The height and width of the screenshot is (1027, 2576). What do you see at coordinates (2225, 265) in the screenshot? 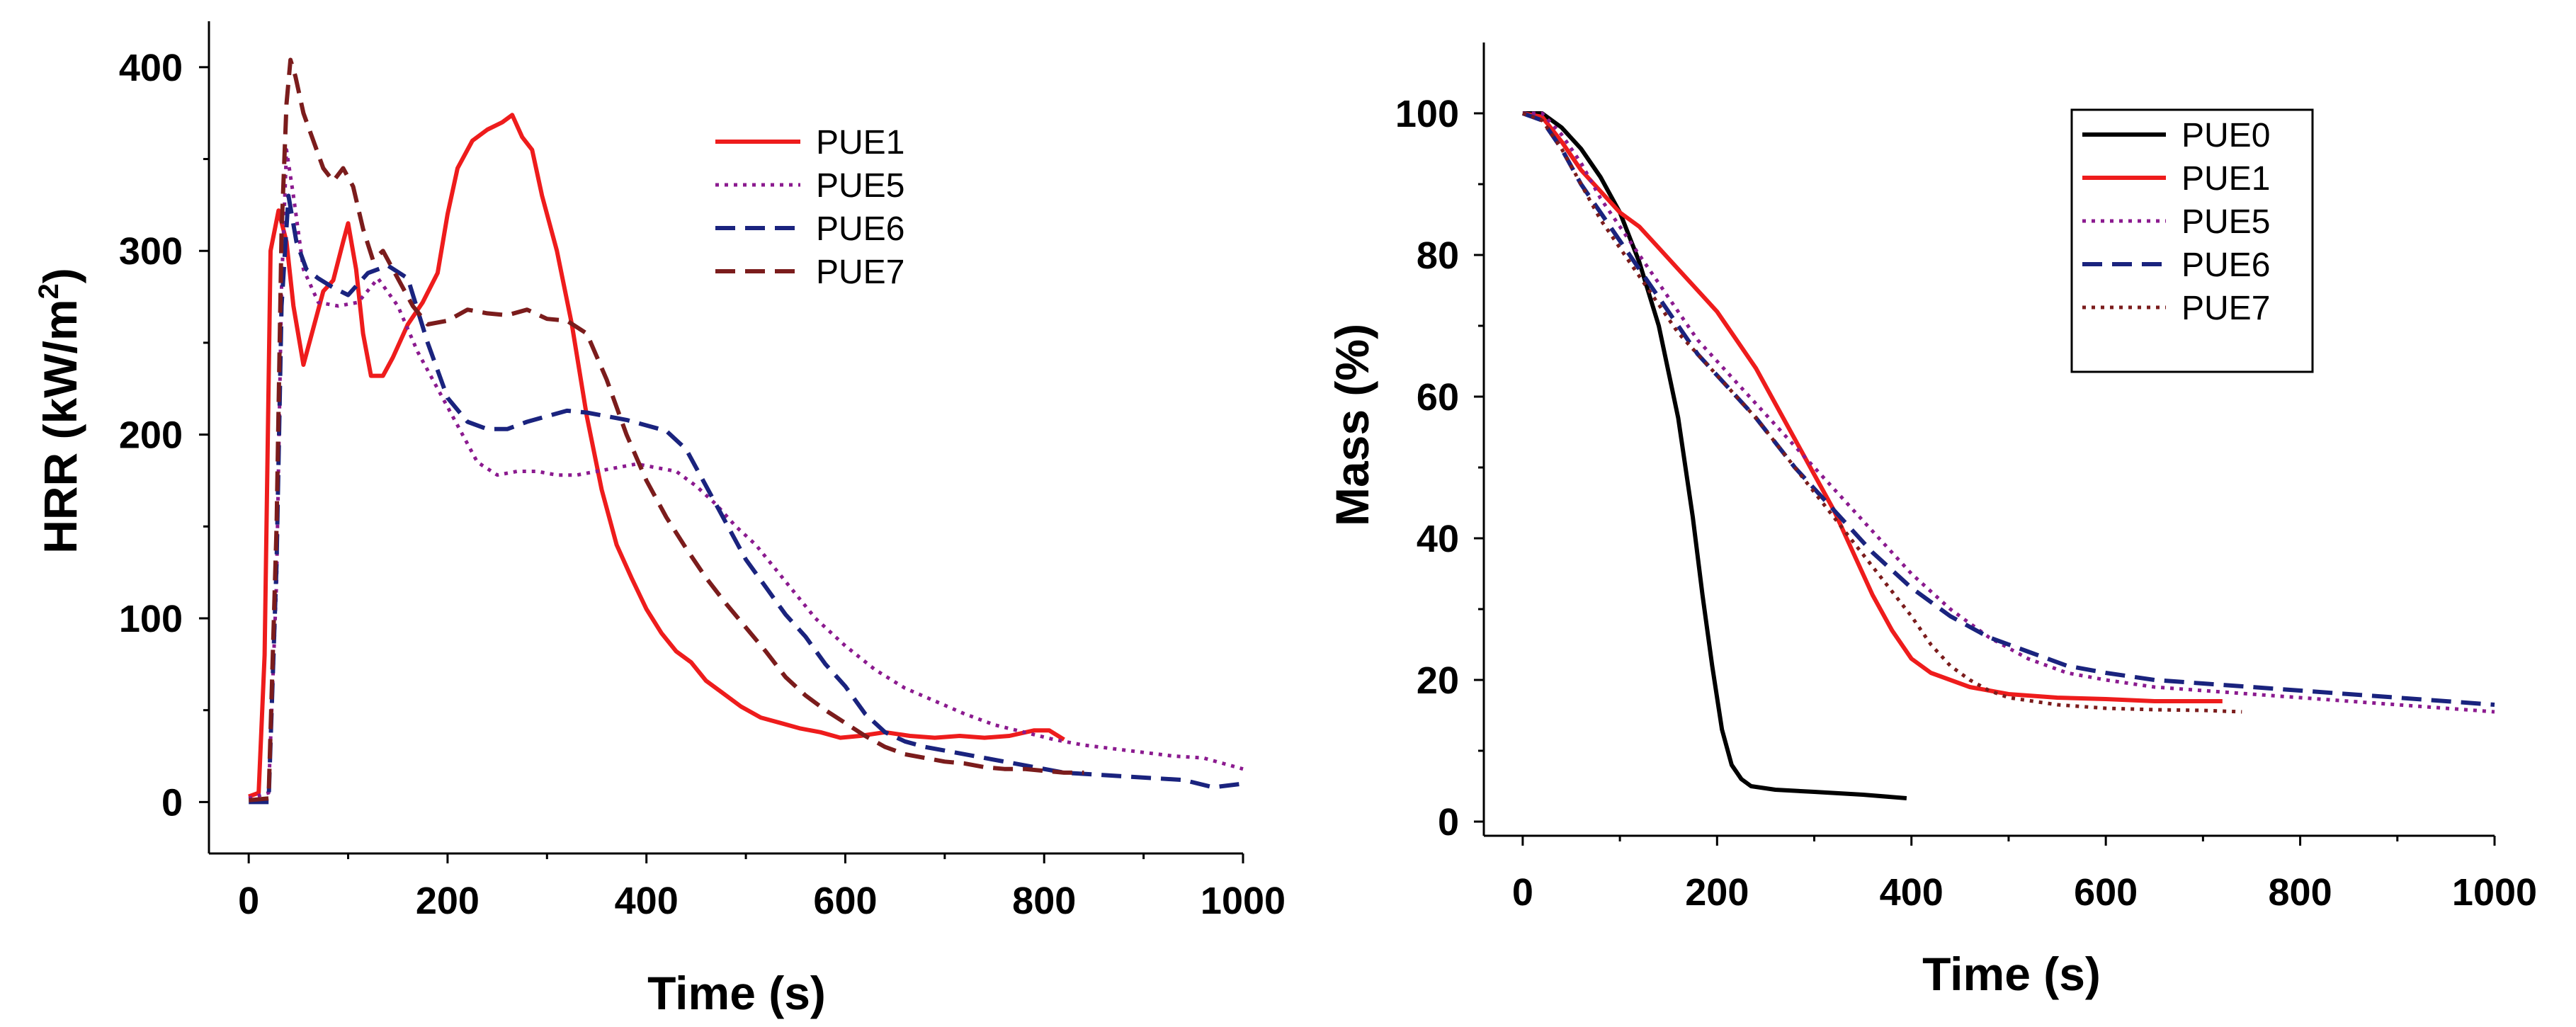
I see `chart-1-legend-label-pue6: PUE6` at bounding box center [2225, 265].